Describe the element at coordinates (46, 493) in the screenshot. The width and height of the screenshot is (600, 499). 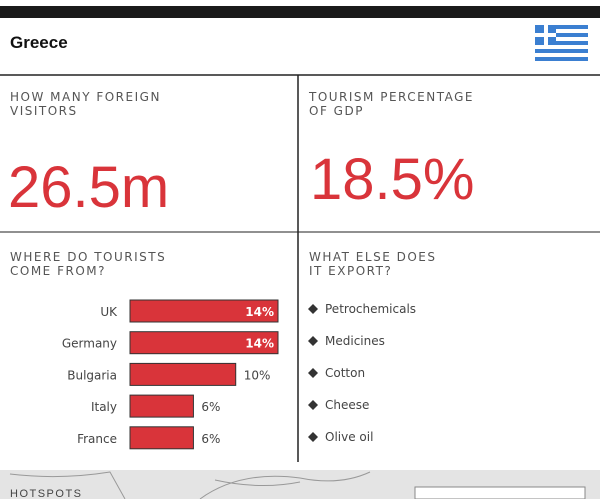
I see `map-title: HOTSPOTS` at that location.